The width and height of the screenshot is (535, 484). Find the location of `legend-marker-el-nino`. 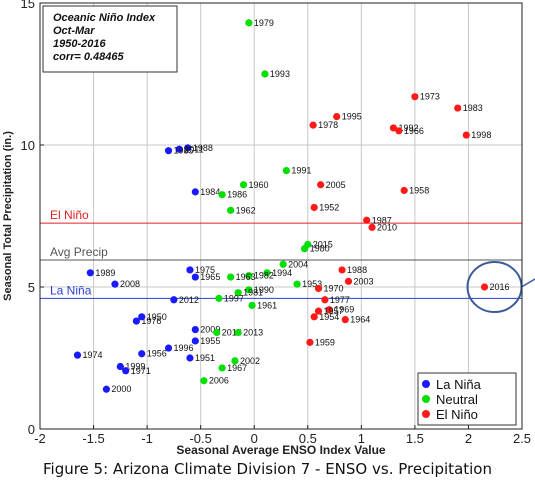

legend-marker-el-nino is located at coordinates (426, 414).